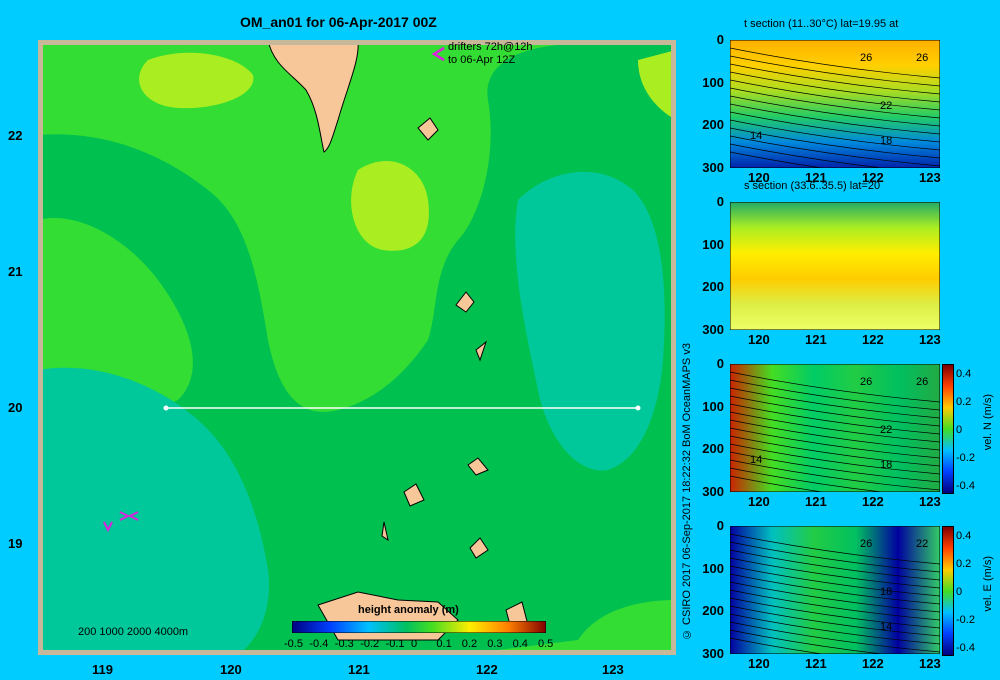  What do you see at coordinates (102, 669) in the screenshot?
I see `lon-tick-119: 119` at bounding box center [102, 669].